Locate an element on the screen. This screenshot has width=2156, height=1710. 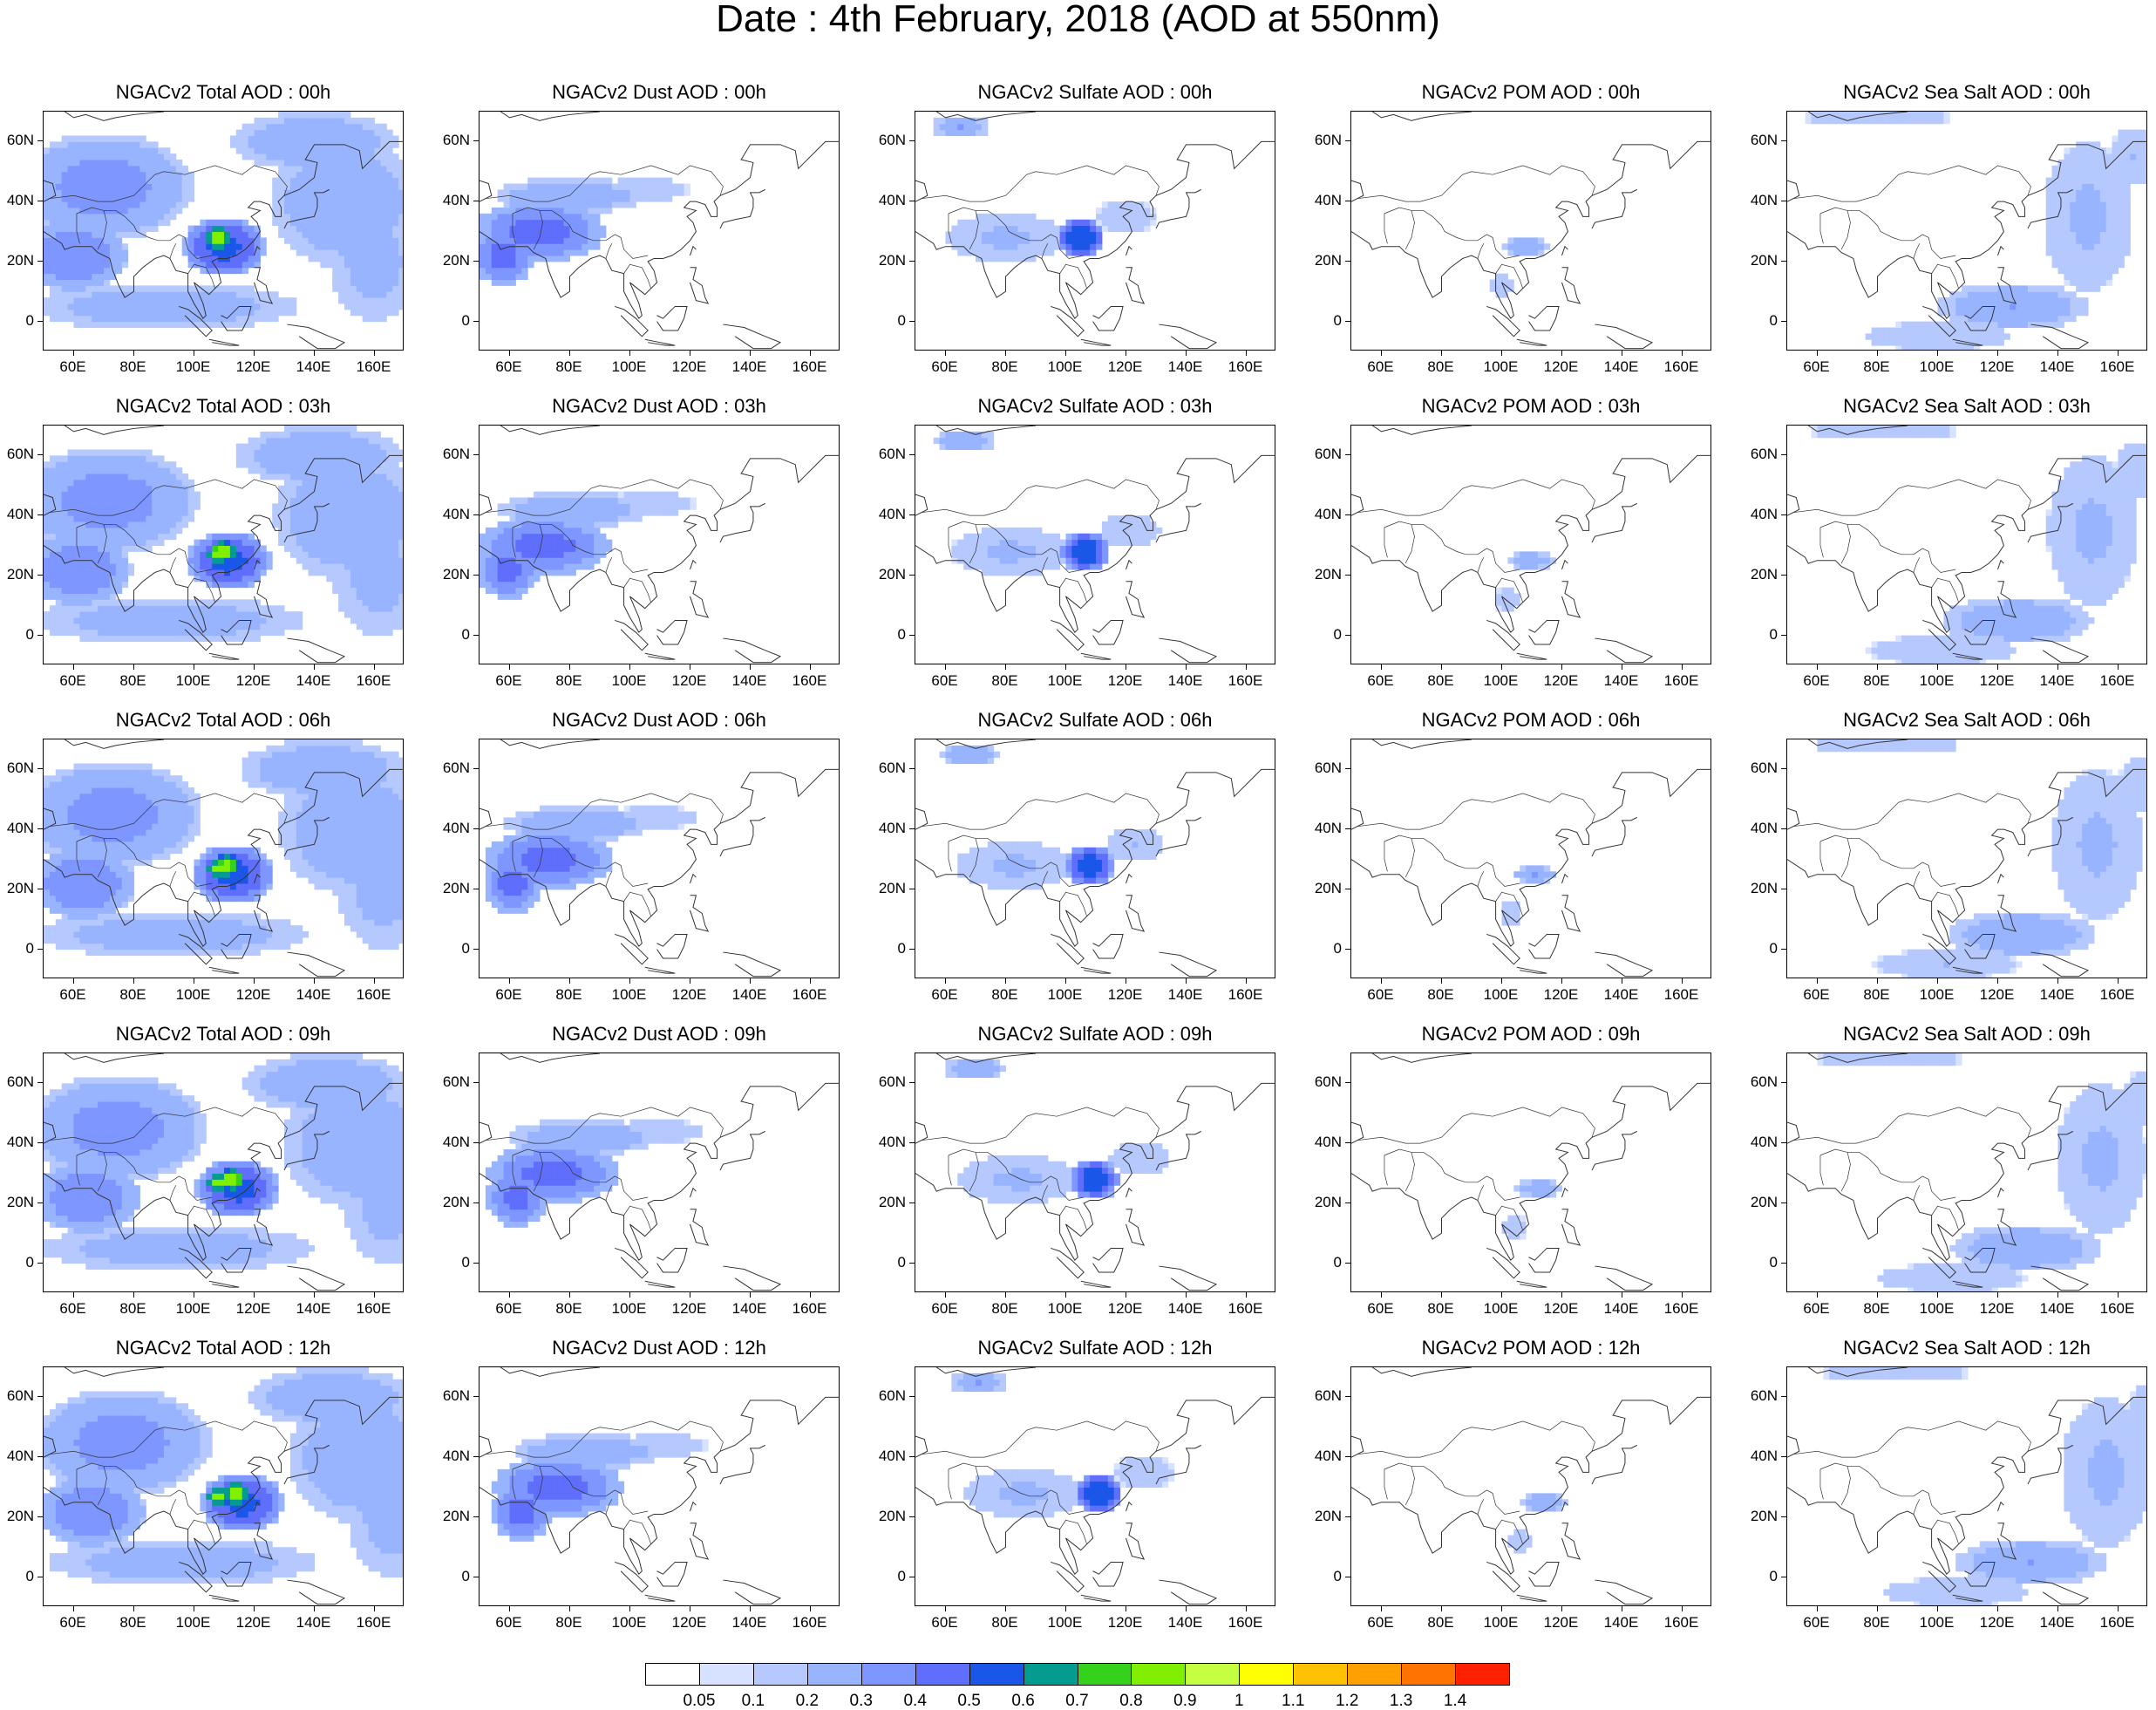
lon-tick-mark is located at coordinates (1246, 354).